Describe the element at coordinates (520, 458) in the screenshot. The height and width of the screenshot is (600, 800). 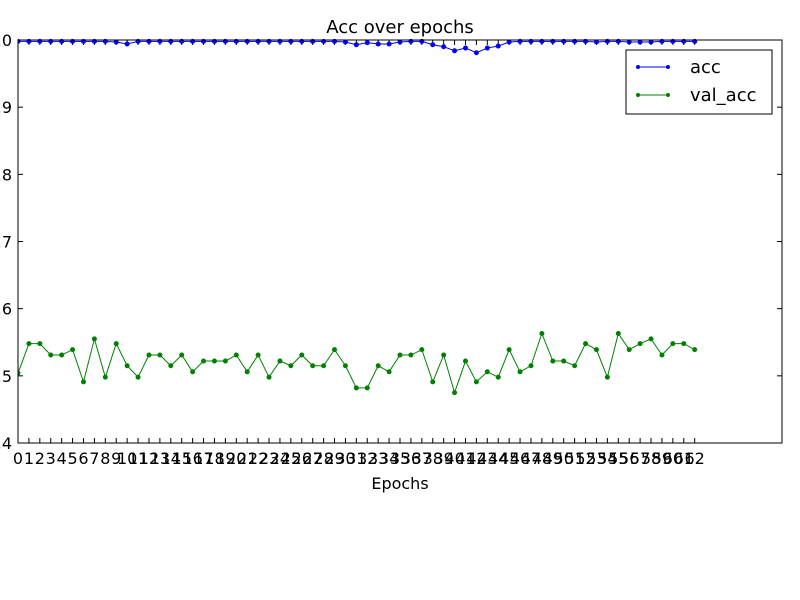
I see `x-tick-label: 46` at that location.